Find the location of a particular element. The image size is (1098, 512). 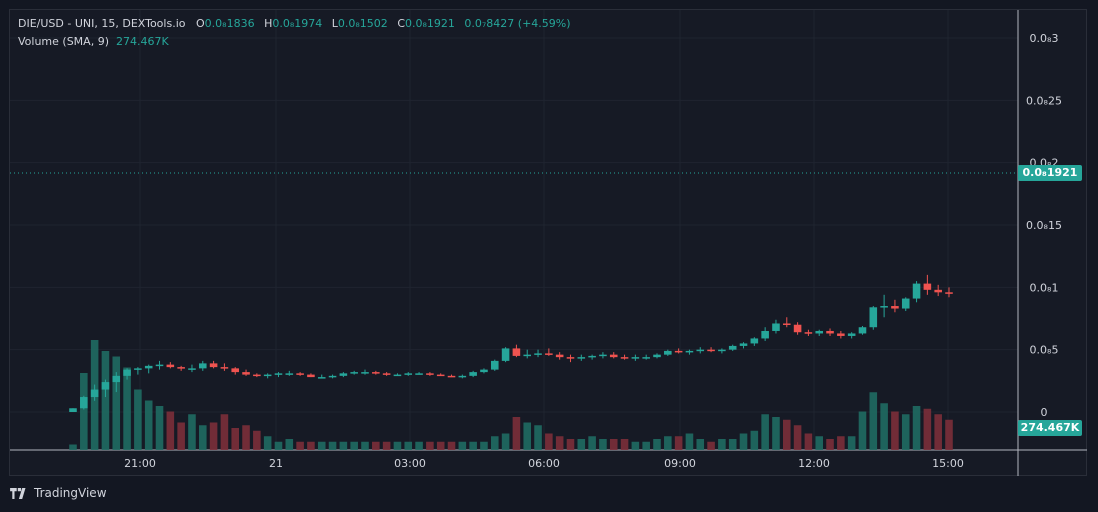

close-label: C is located at coordinates (401, 23).